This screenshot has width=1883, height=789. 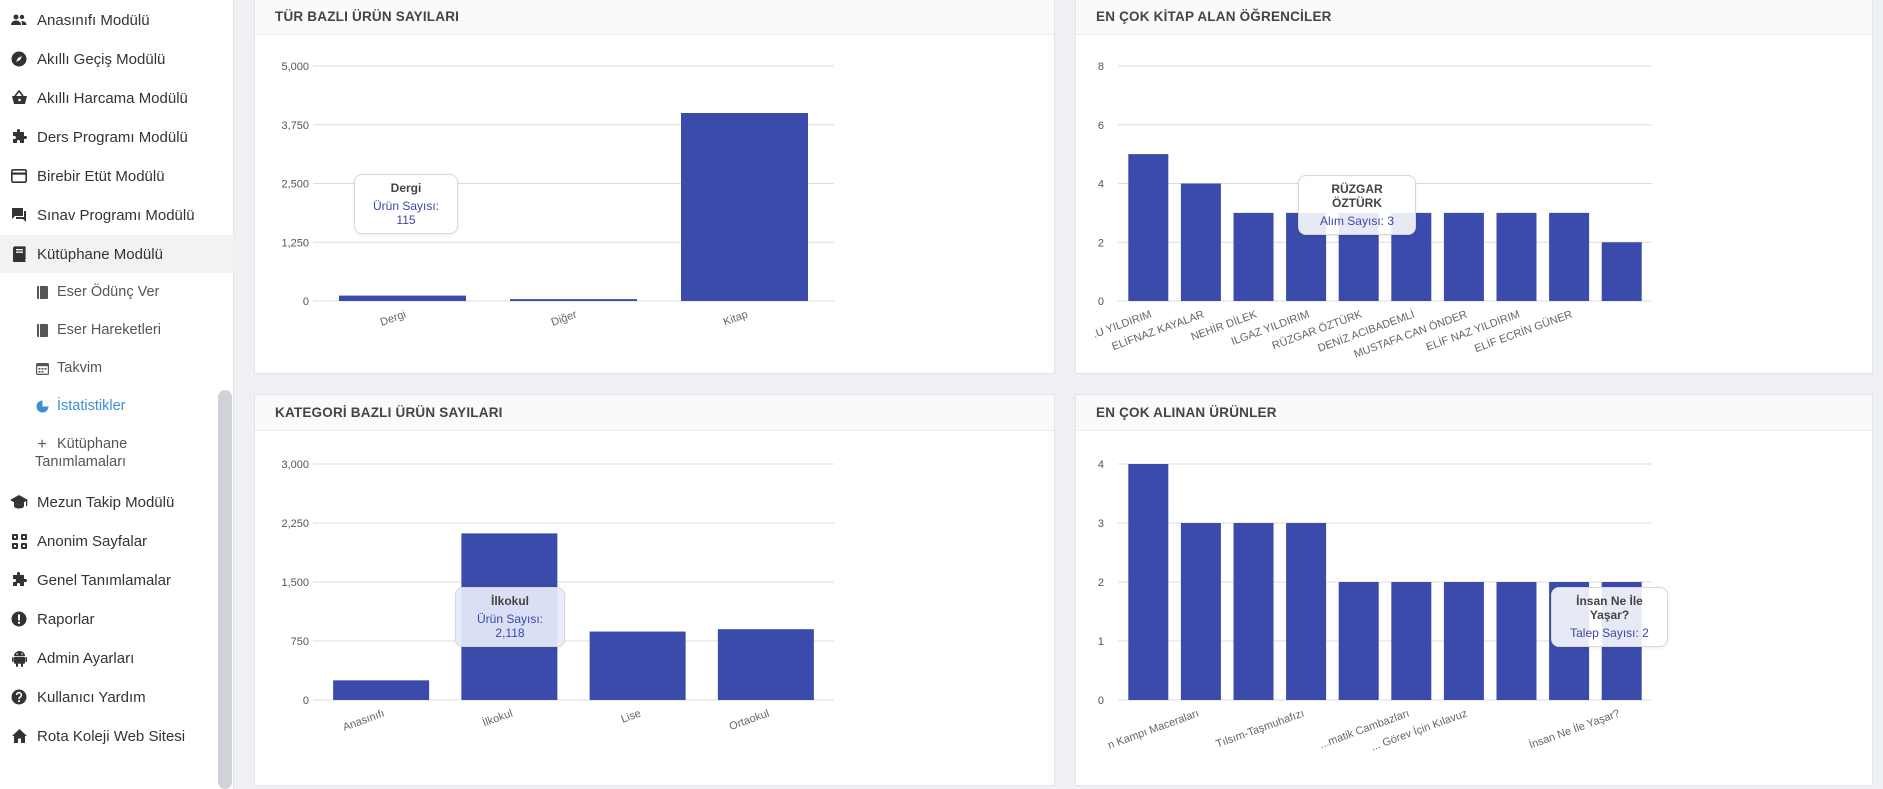 I want to click on sidebar-item-label: Kullanıcı Yardım, so click(x=91, y=697).